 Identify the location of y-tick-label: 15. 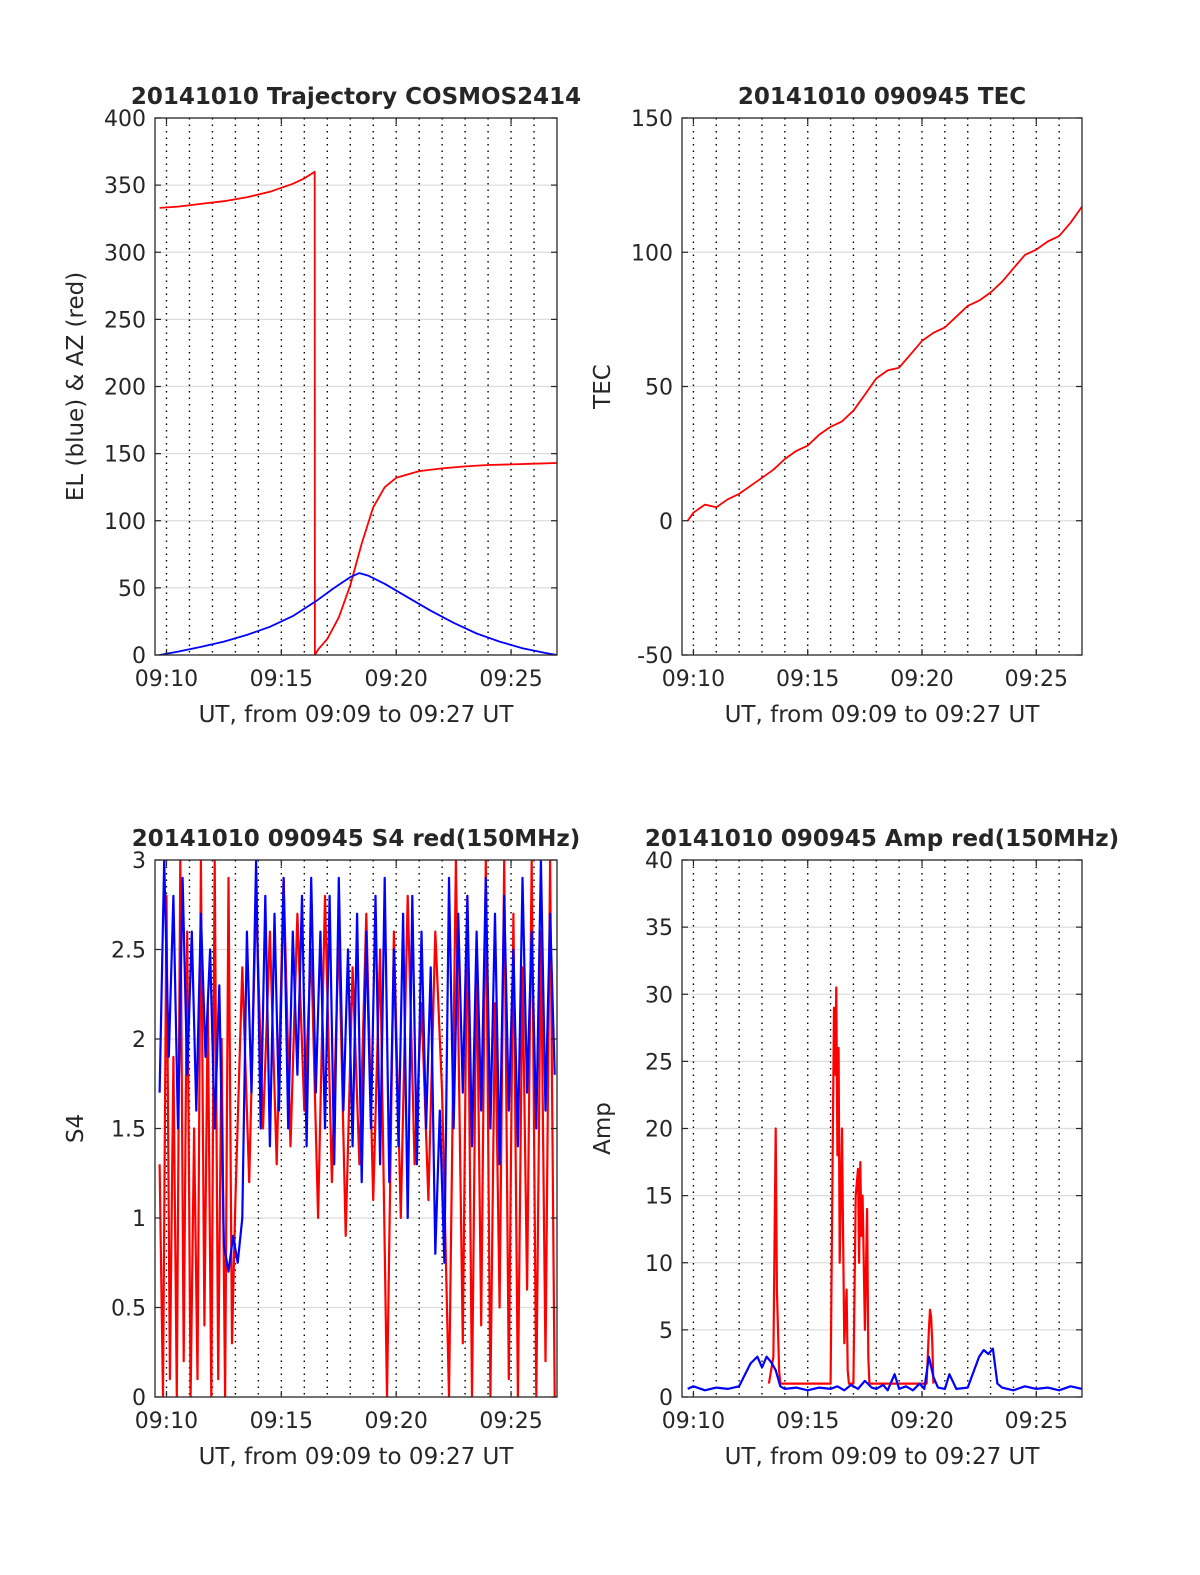
(659, 1197).